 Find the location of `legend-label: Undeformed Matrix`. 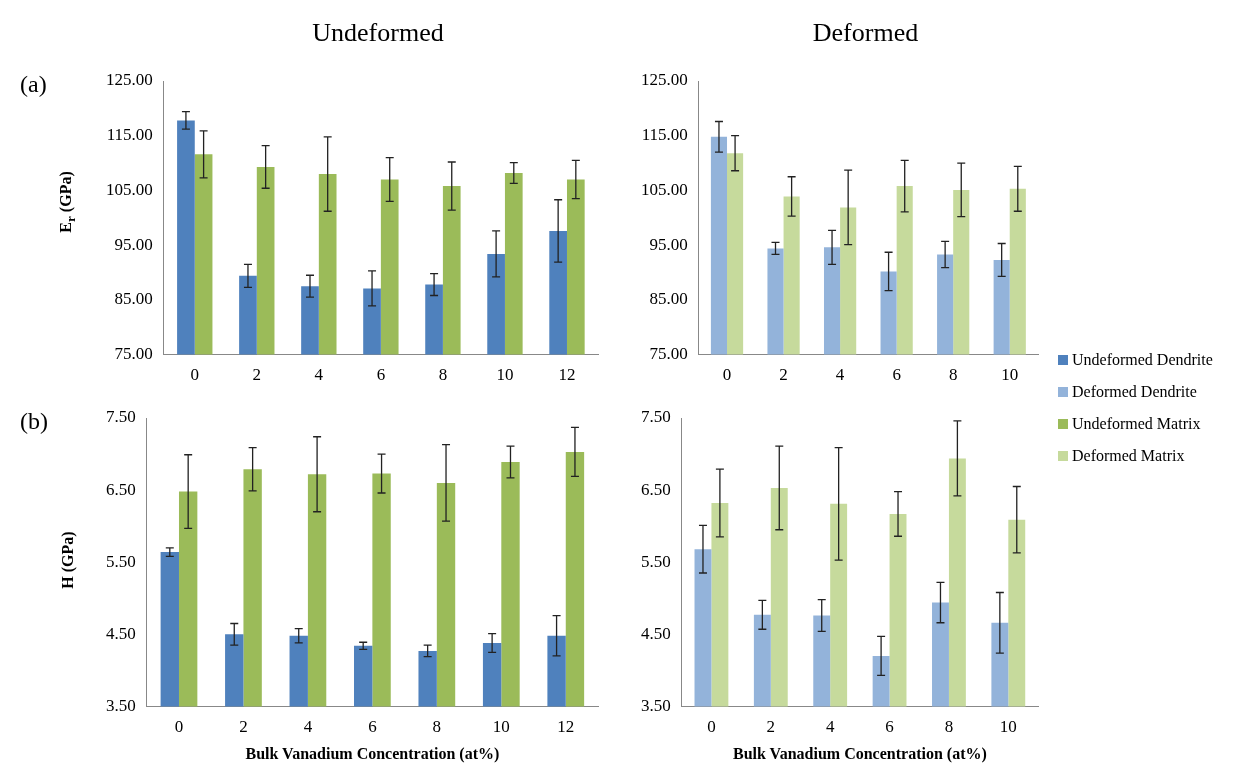

legend-label: Undeformed Matrix is located at coordinates (1136, 424).